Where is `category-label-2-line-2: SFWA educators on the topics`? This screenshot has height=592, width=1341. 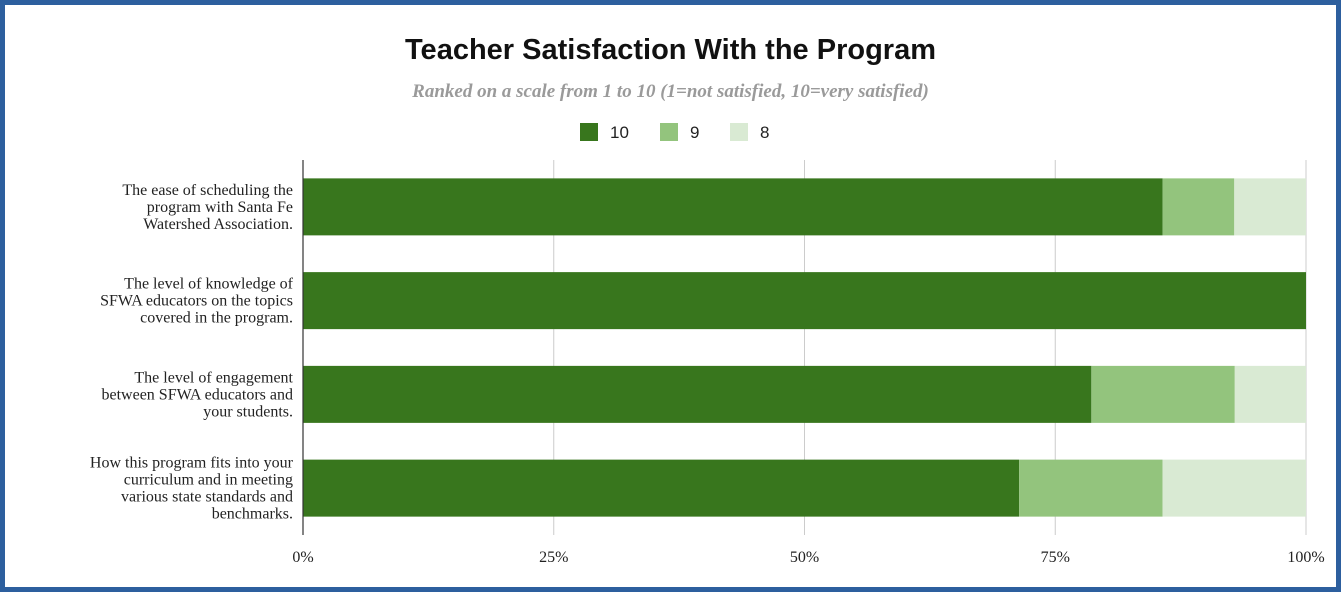 category-label-2-line-2: SFWA educators on the topics is located at coordinates (196, 301).